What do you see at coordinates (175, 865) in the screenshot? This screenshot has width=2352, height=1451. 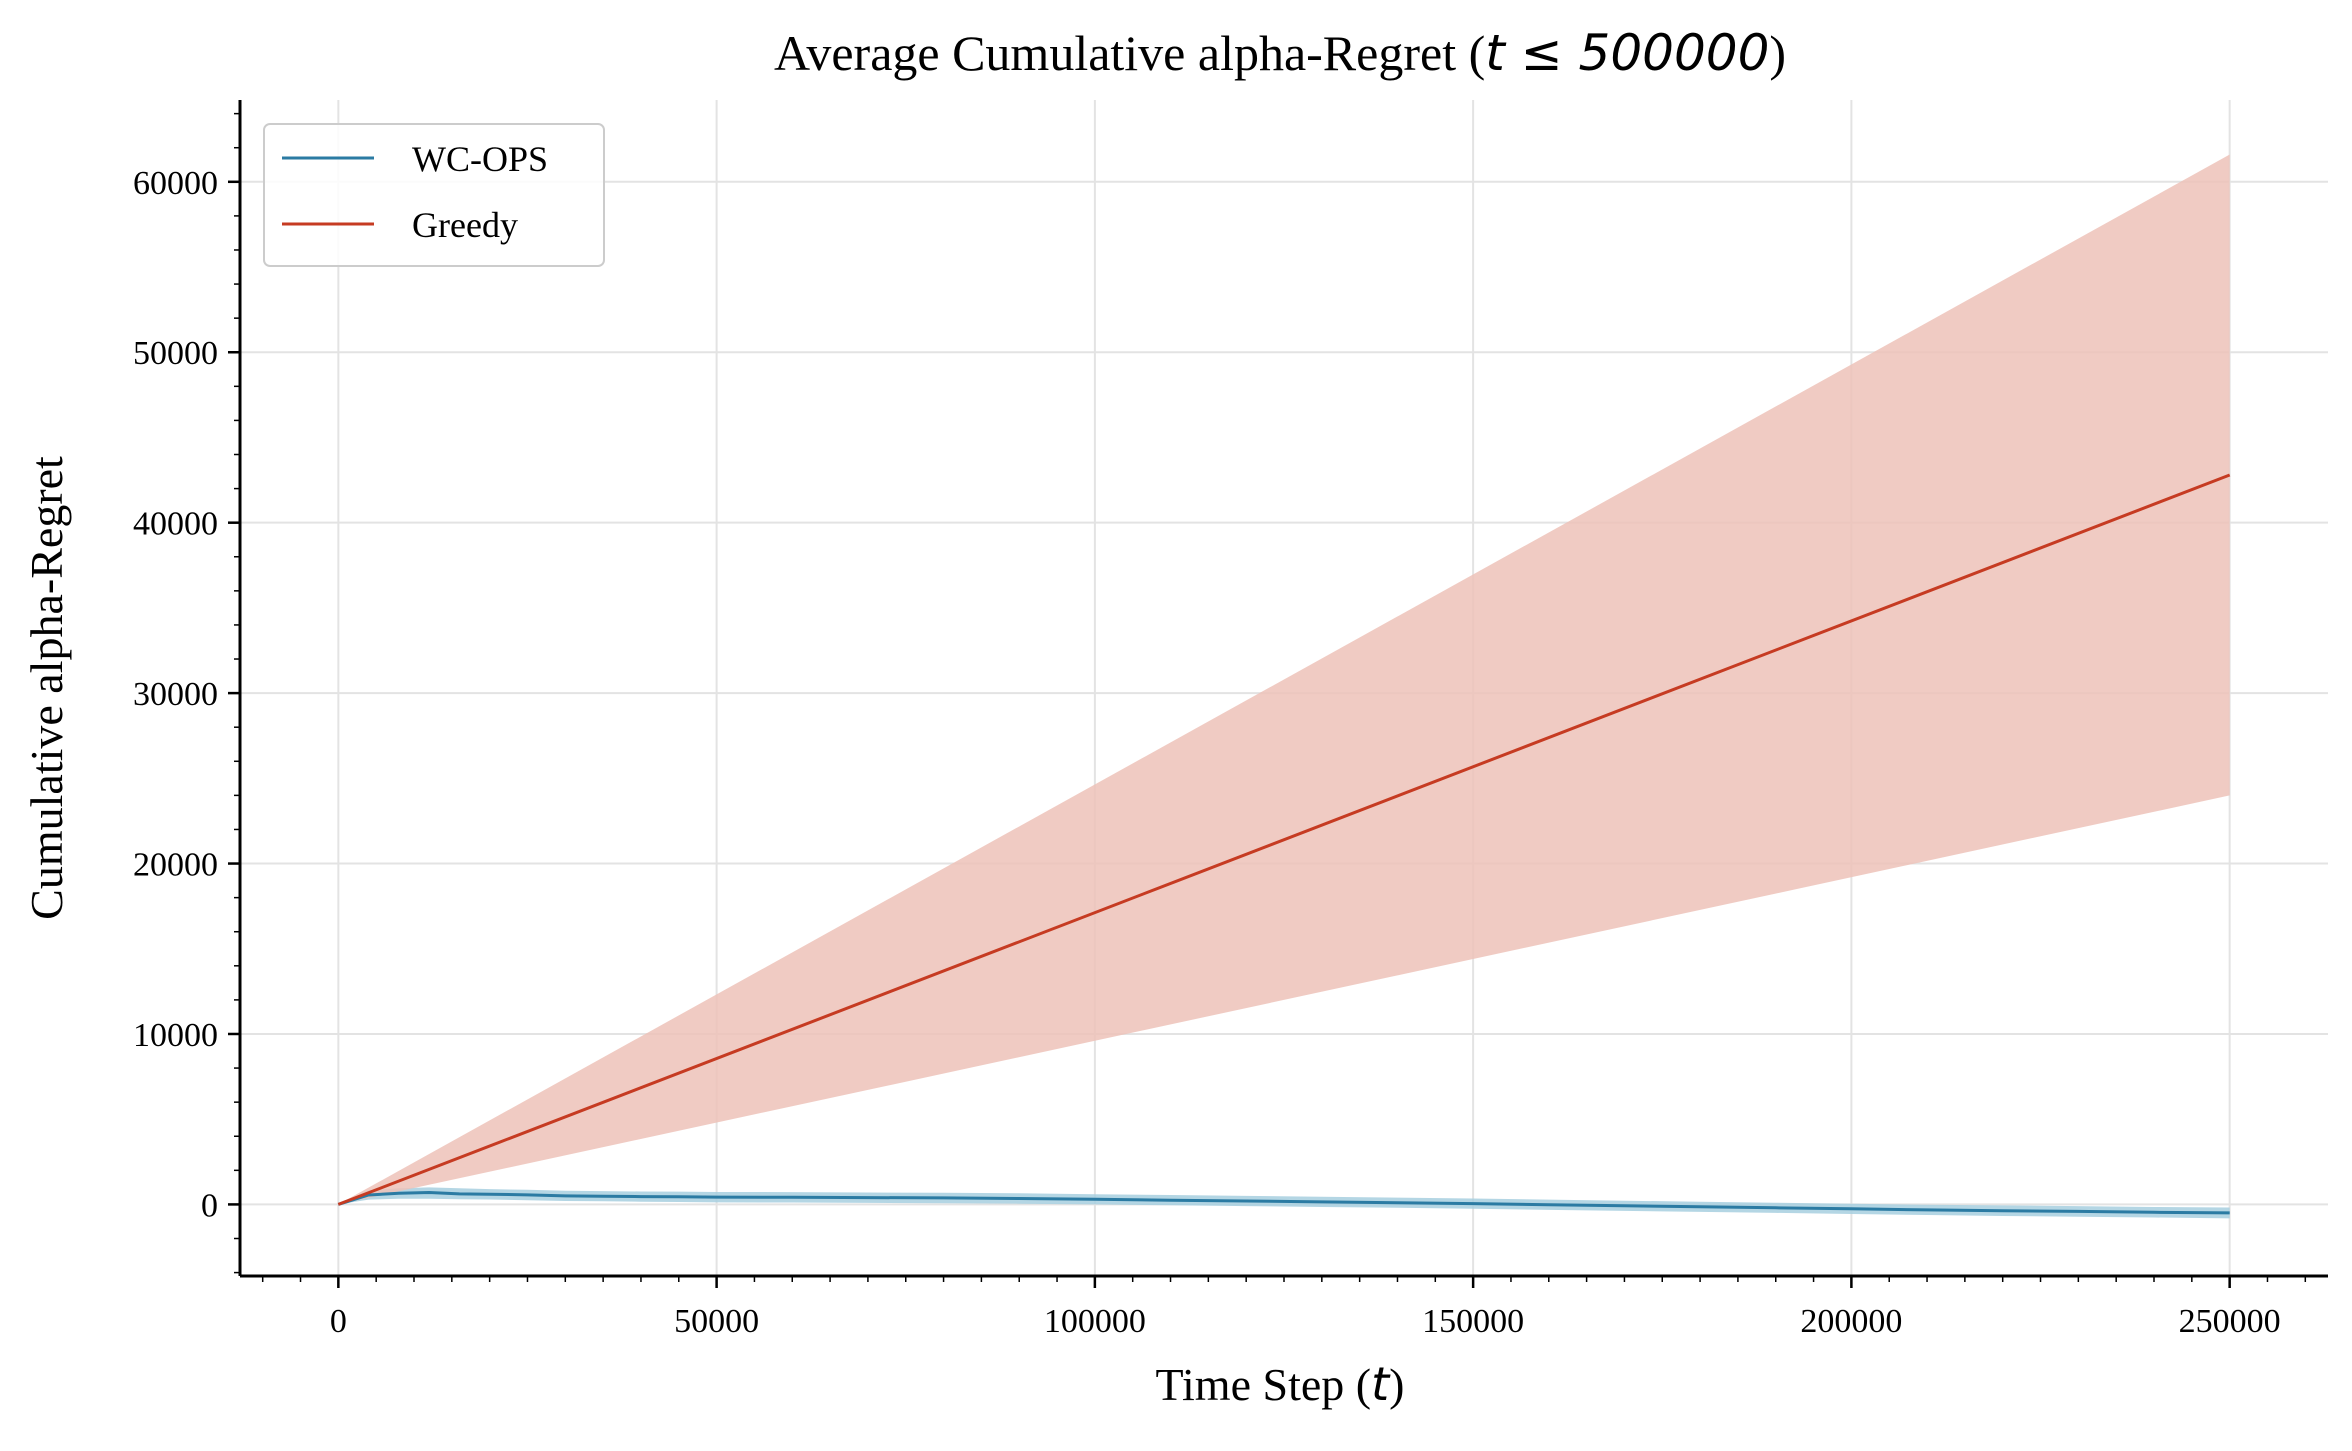 I see `y-tick-label: 20000` at bounding box center [175, 865].